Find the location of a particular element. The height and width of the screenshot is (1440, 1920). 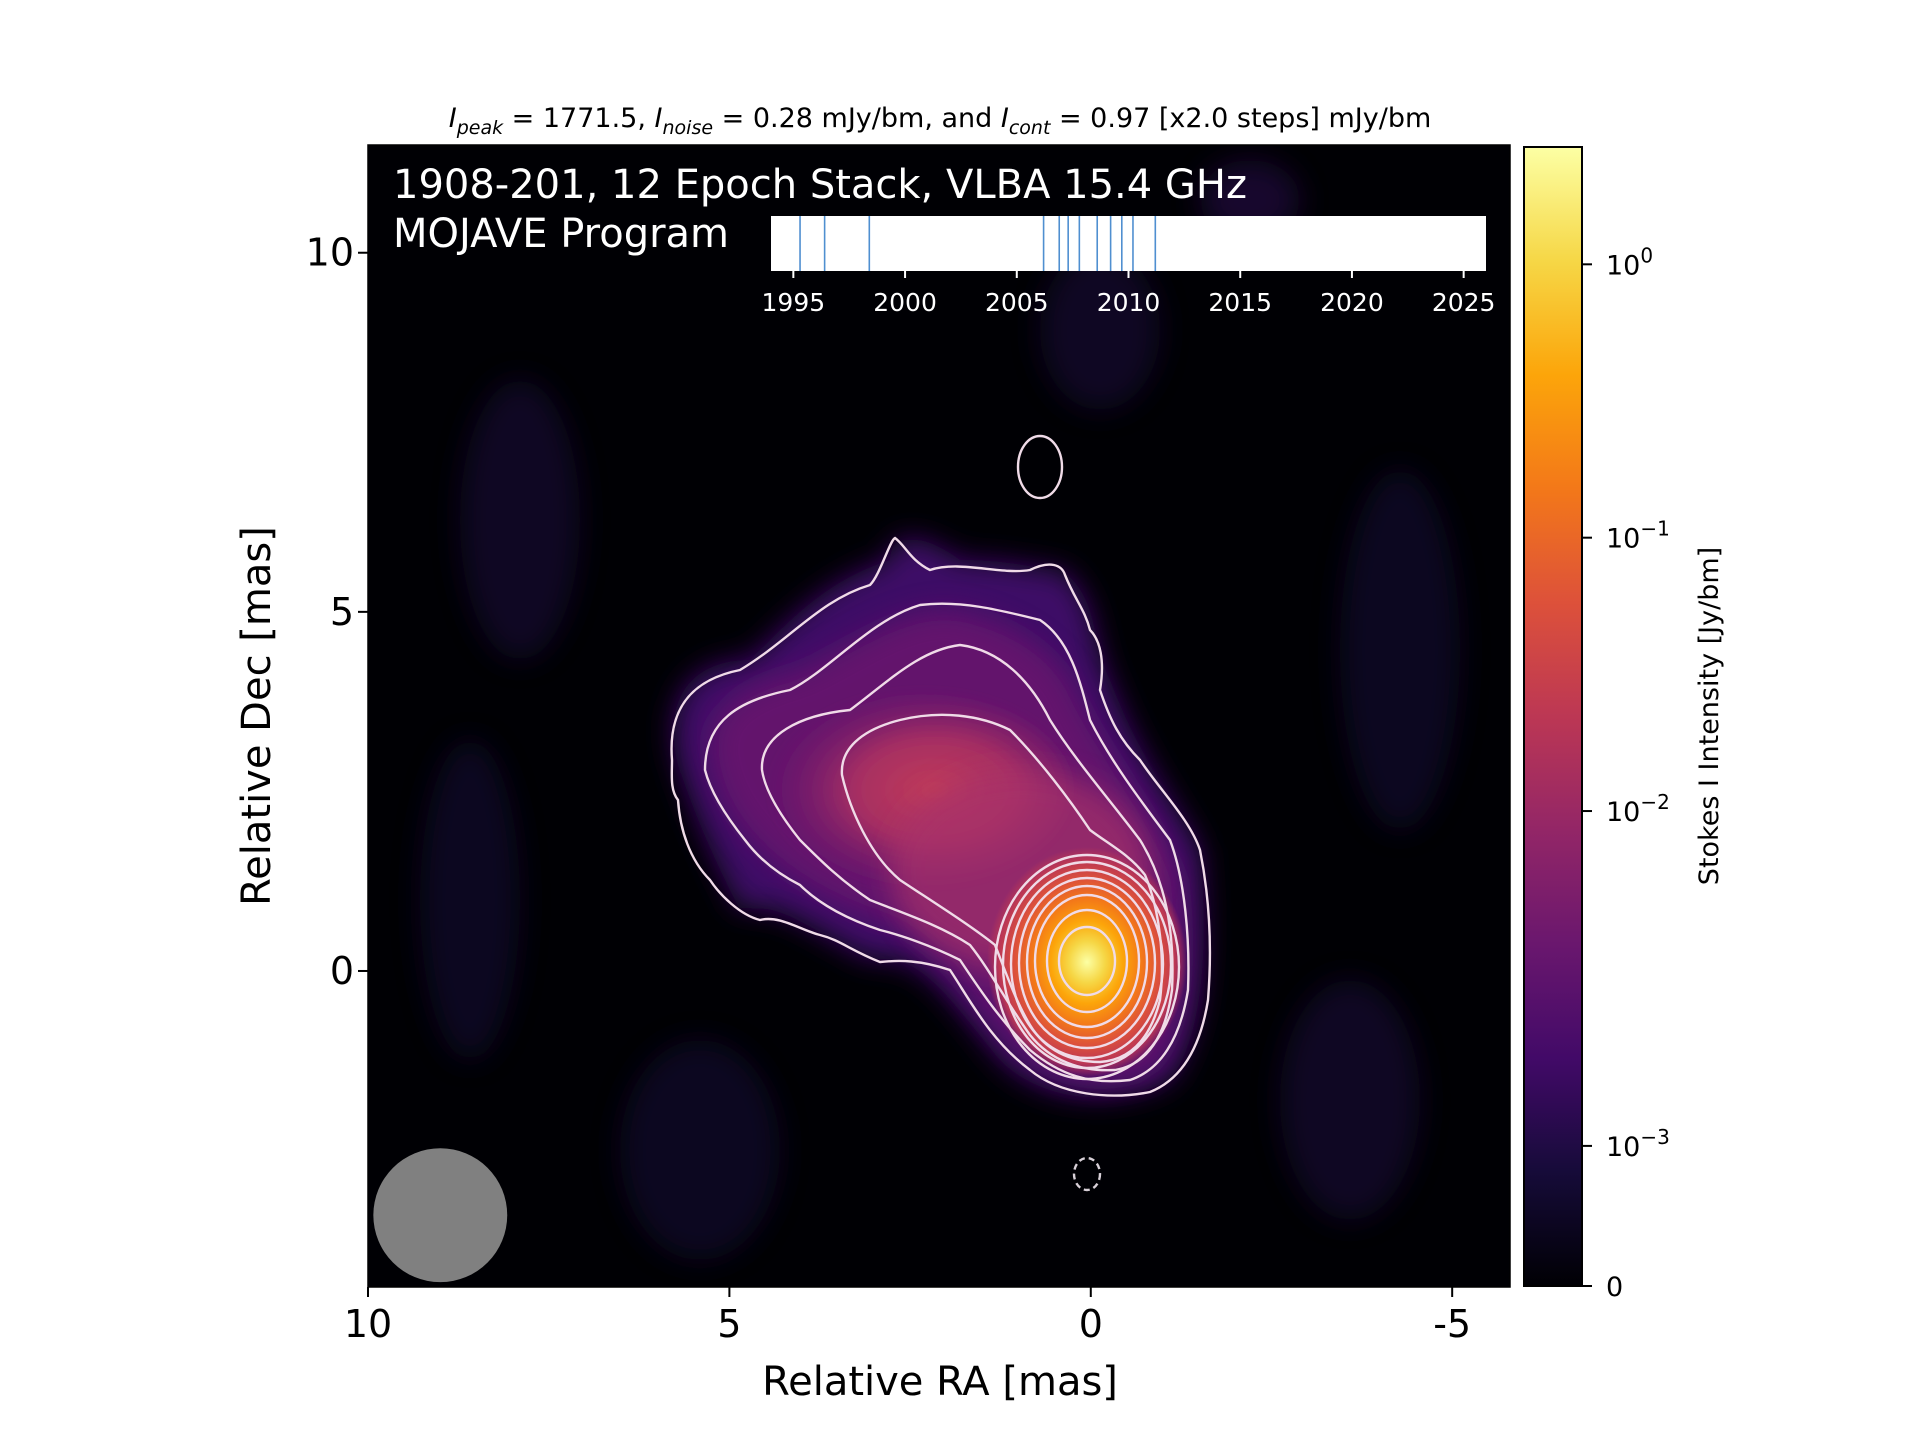

colorbar-tick-label: 10⁻¹ is located at coordinates (1638, 536).